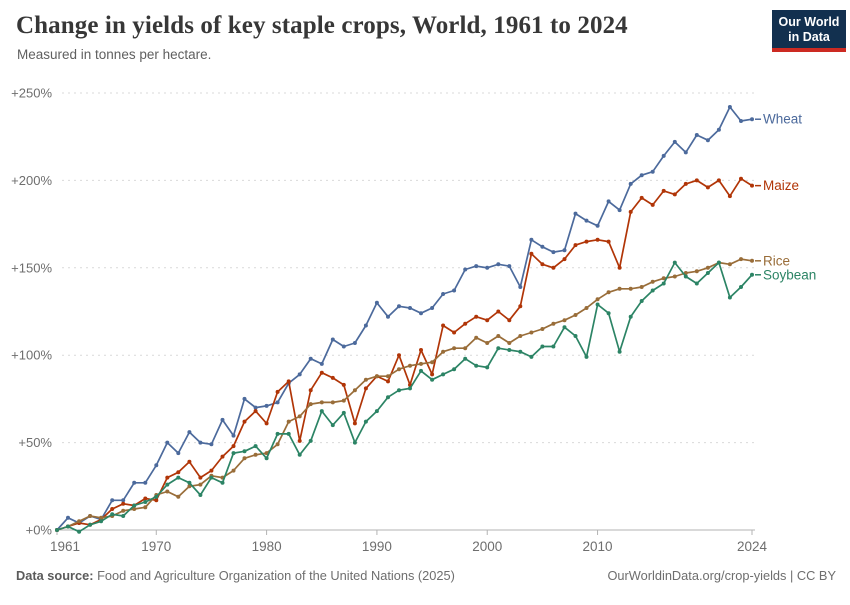 The width and height of the screenshot is (850, 605). I want to click on citation-link: OurWorldinData.org/crop-yields | CC BY, so click(721, 575).